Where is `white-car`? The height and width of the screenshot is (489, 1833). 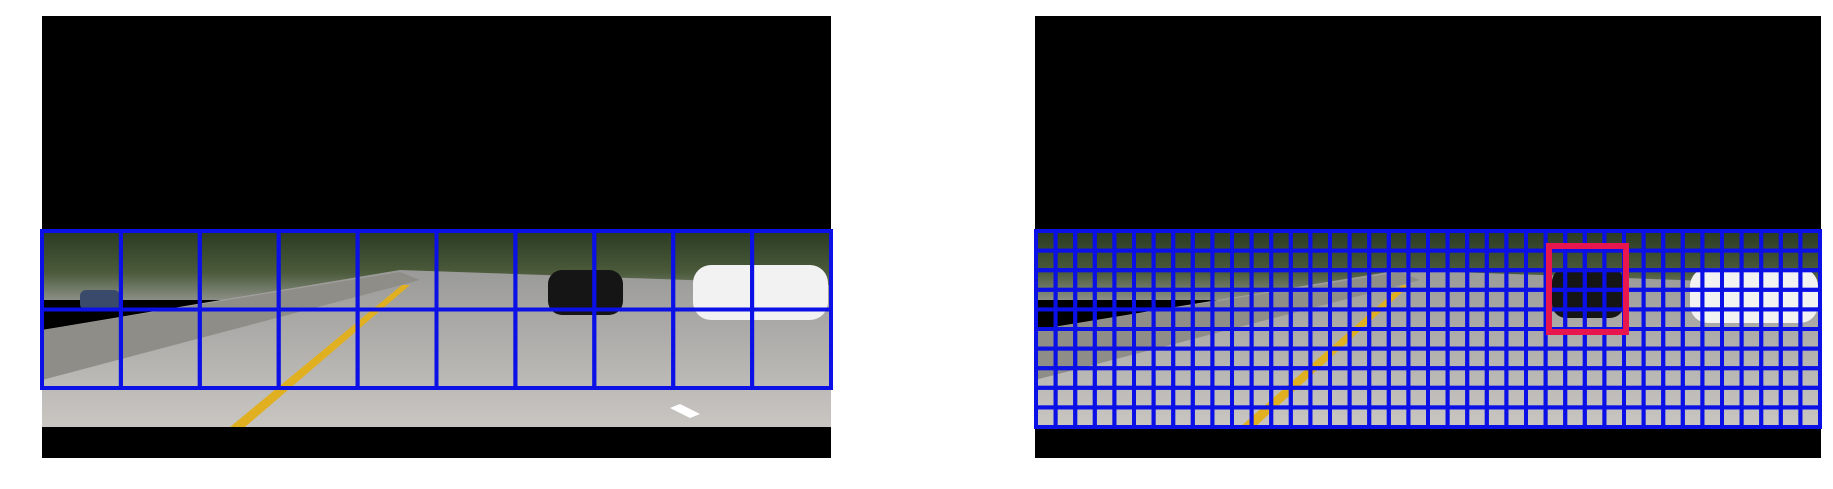
white-car is located at coordinates (760, 292).